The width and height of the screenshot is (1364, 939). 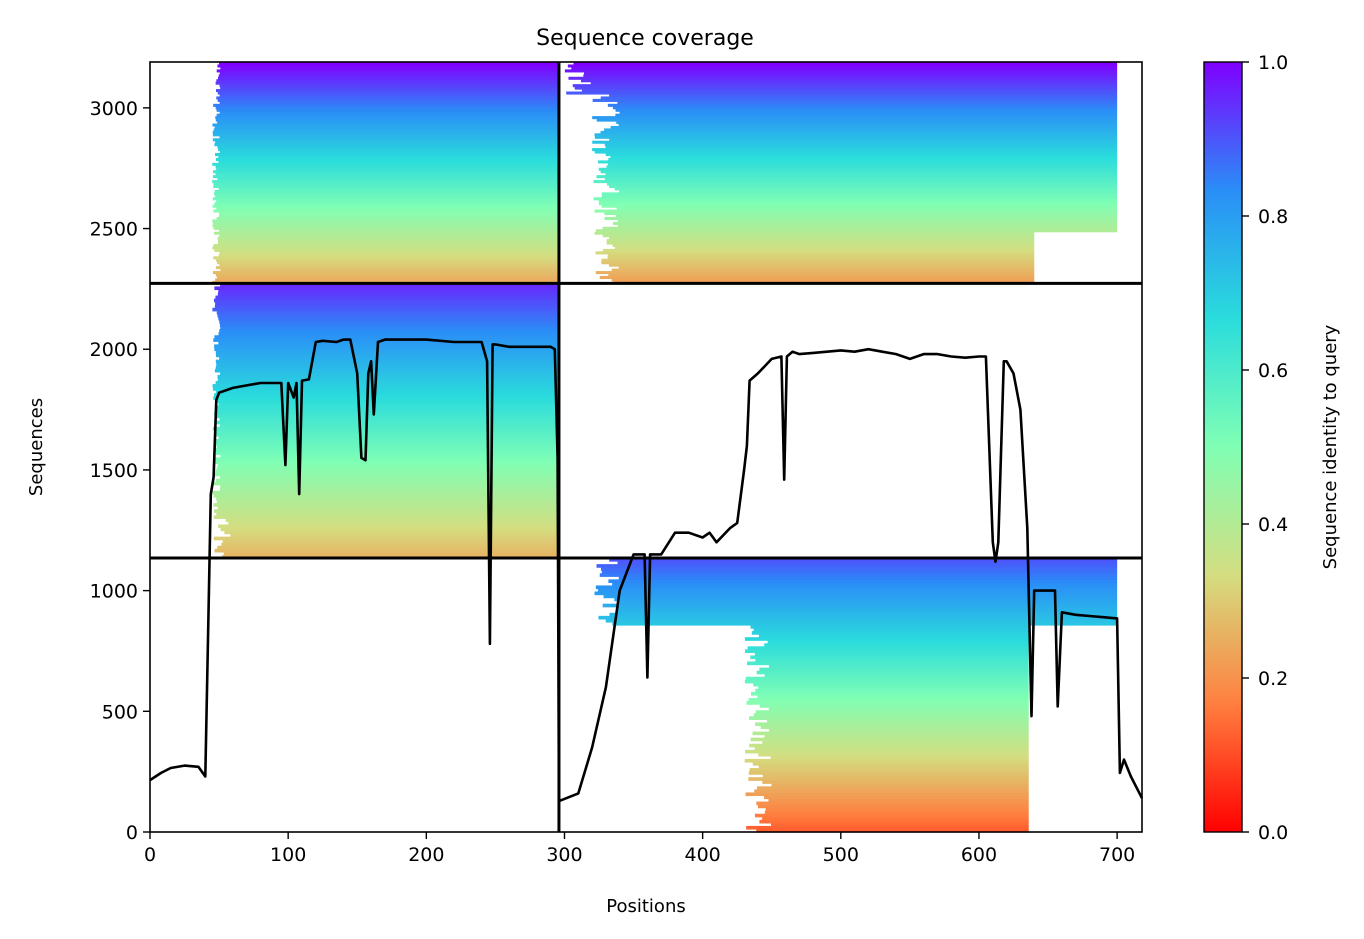 I want to click on x-tick-label: 0, so click(x=150, y=855).